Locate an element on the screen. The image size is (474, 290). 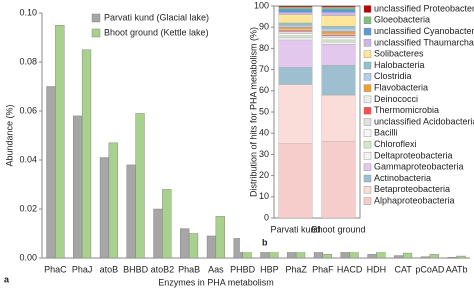
x-tick-label: Parvati kund is located at coordinates (295, 229).